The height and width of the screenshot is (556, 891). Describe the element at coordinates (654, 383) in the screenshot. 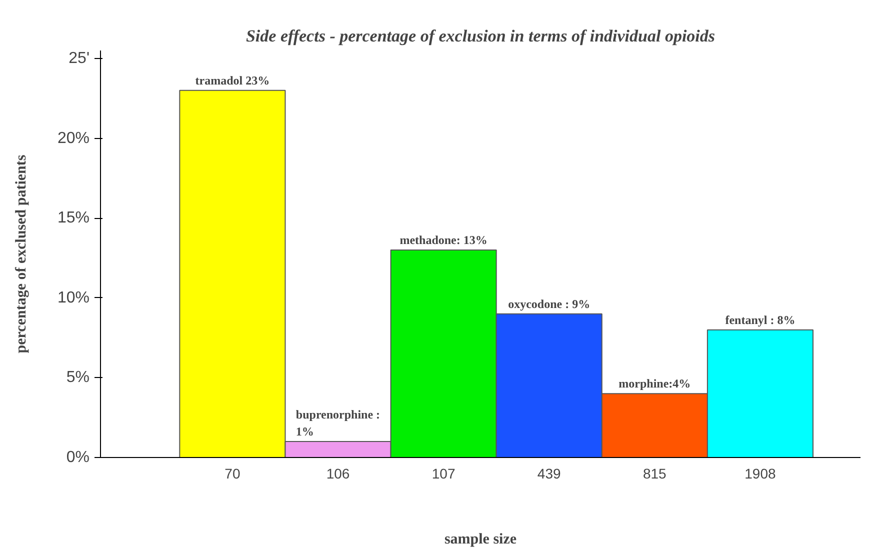

I see `data-label: morphine:4%` at that location.